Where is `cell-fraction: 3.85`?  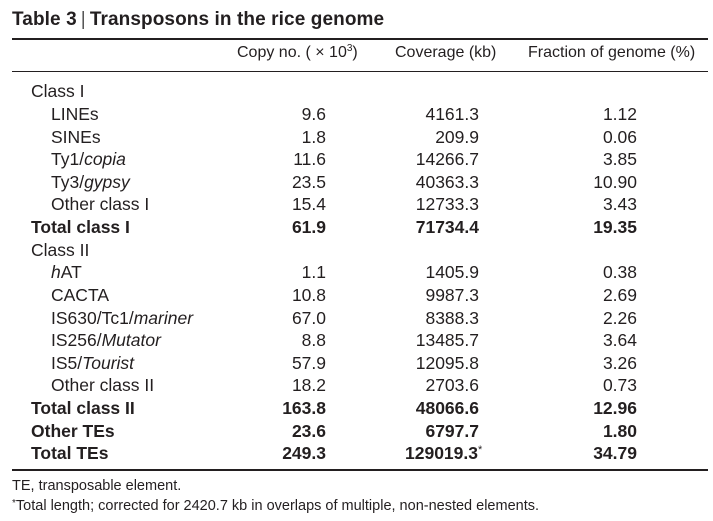 cell-fraction: 3.85 is located at coordinates (619, 159).